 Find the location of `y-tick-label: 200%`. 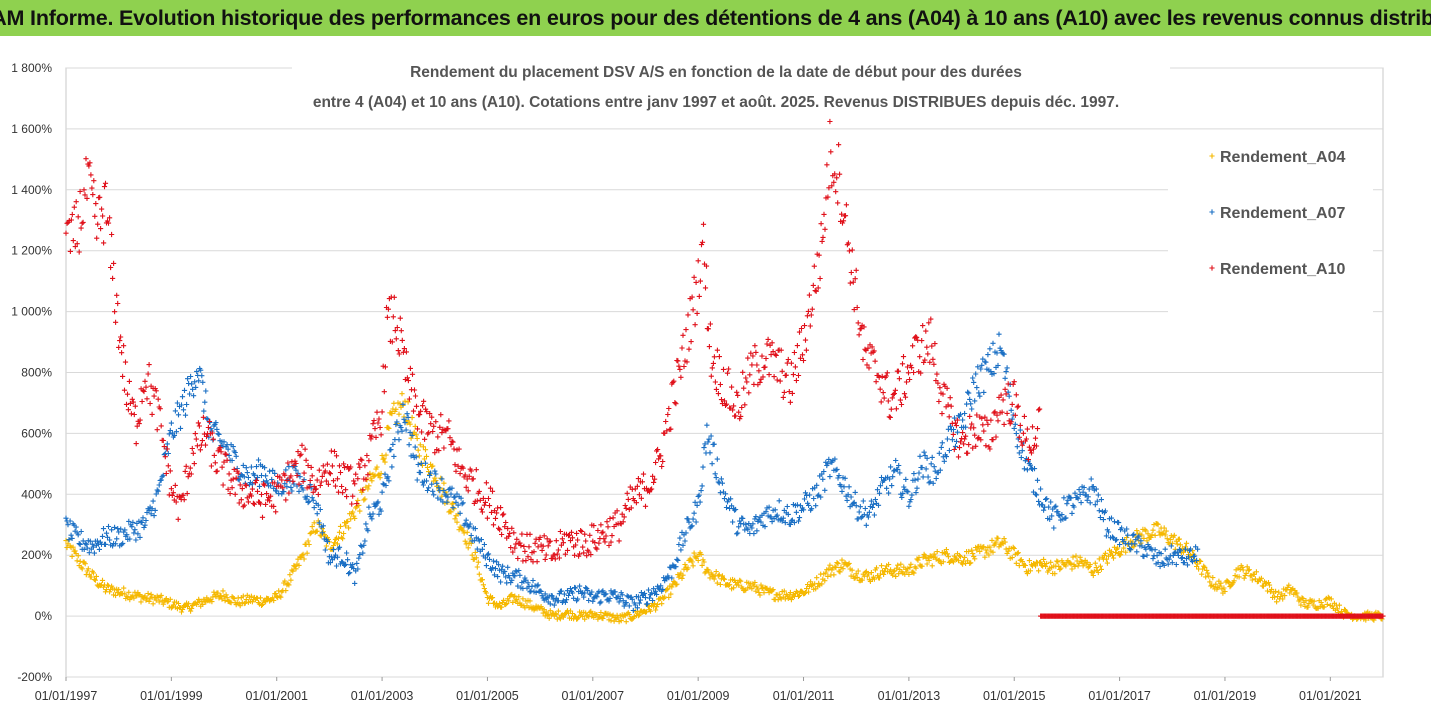

y-tick-label: 200% is located at coordinates (36, 555).